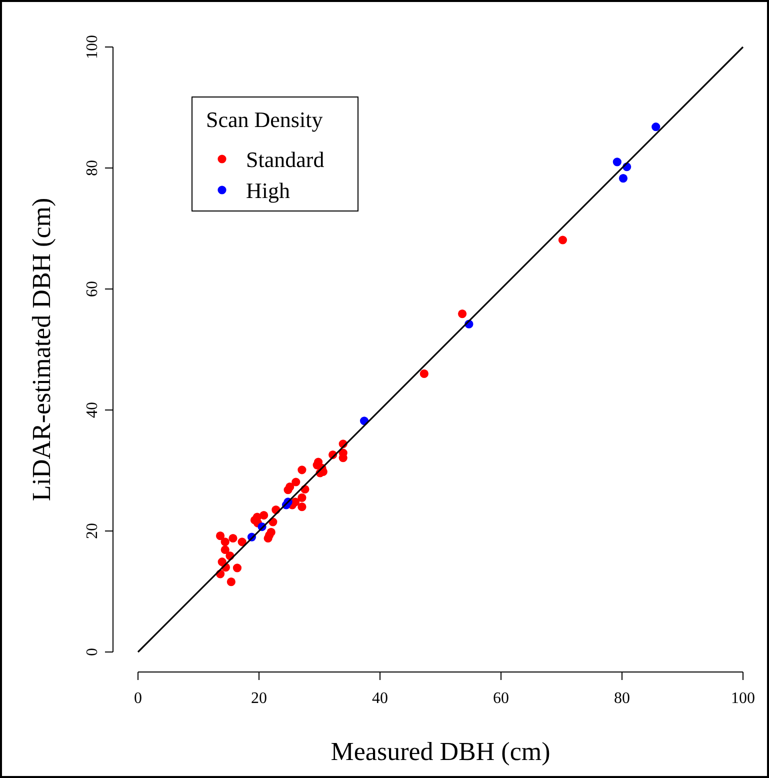 This screenshot has width=769, height=778. What do you see at coordinates (440, 751) in the screenshot?
I see `x-axis-title: Measured DBH (cm)` at bounding box center [440, 751].